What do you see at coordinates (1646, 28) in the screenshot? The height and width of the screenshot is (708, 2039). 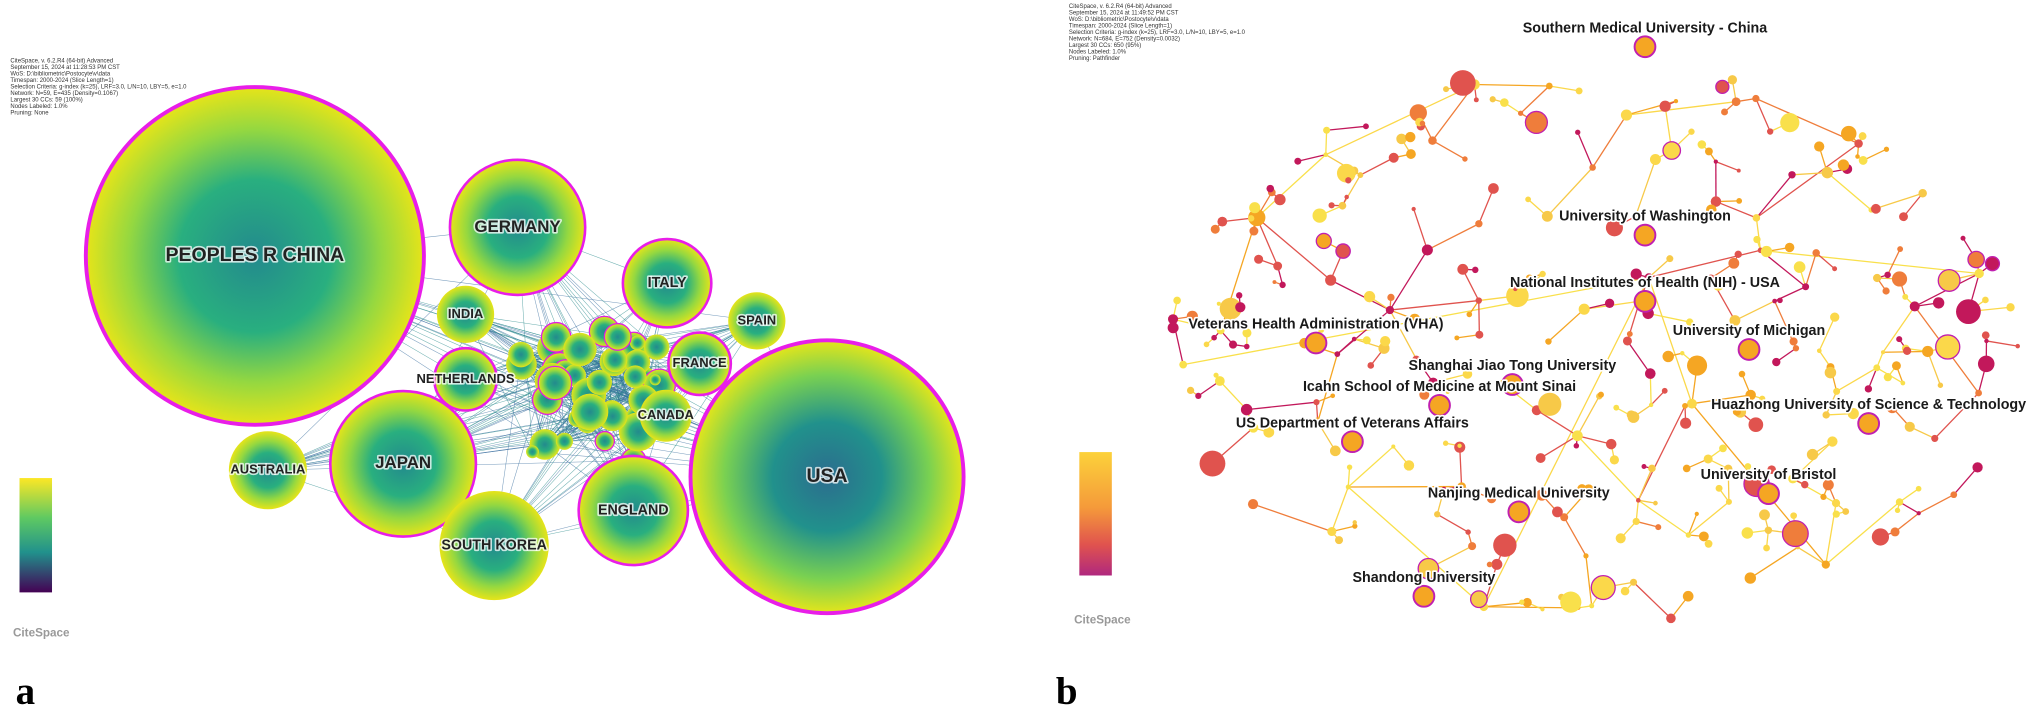 I see `node-label: Southern Medical University - China` at bounding box center [1646, 28].